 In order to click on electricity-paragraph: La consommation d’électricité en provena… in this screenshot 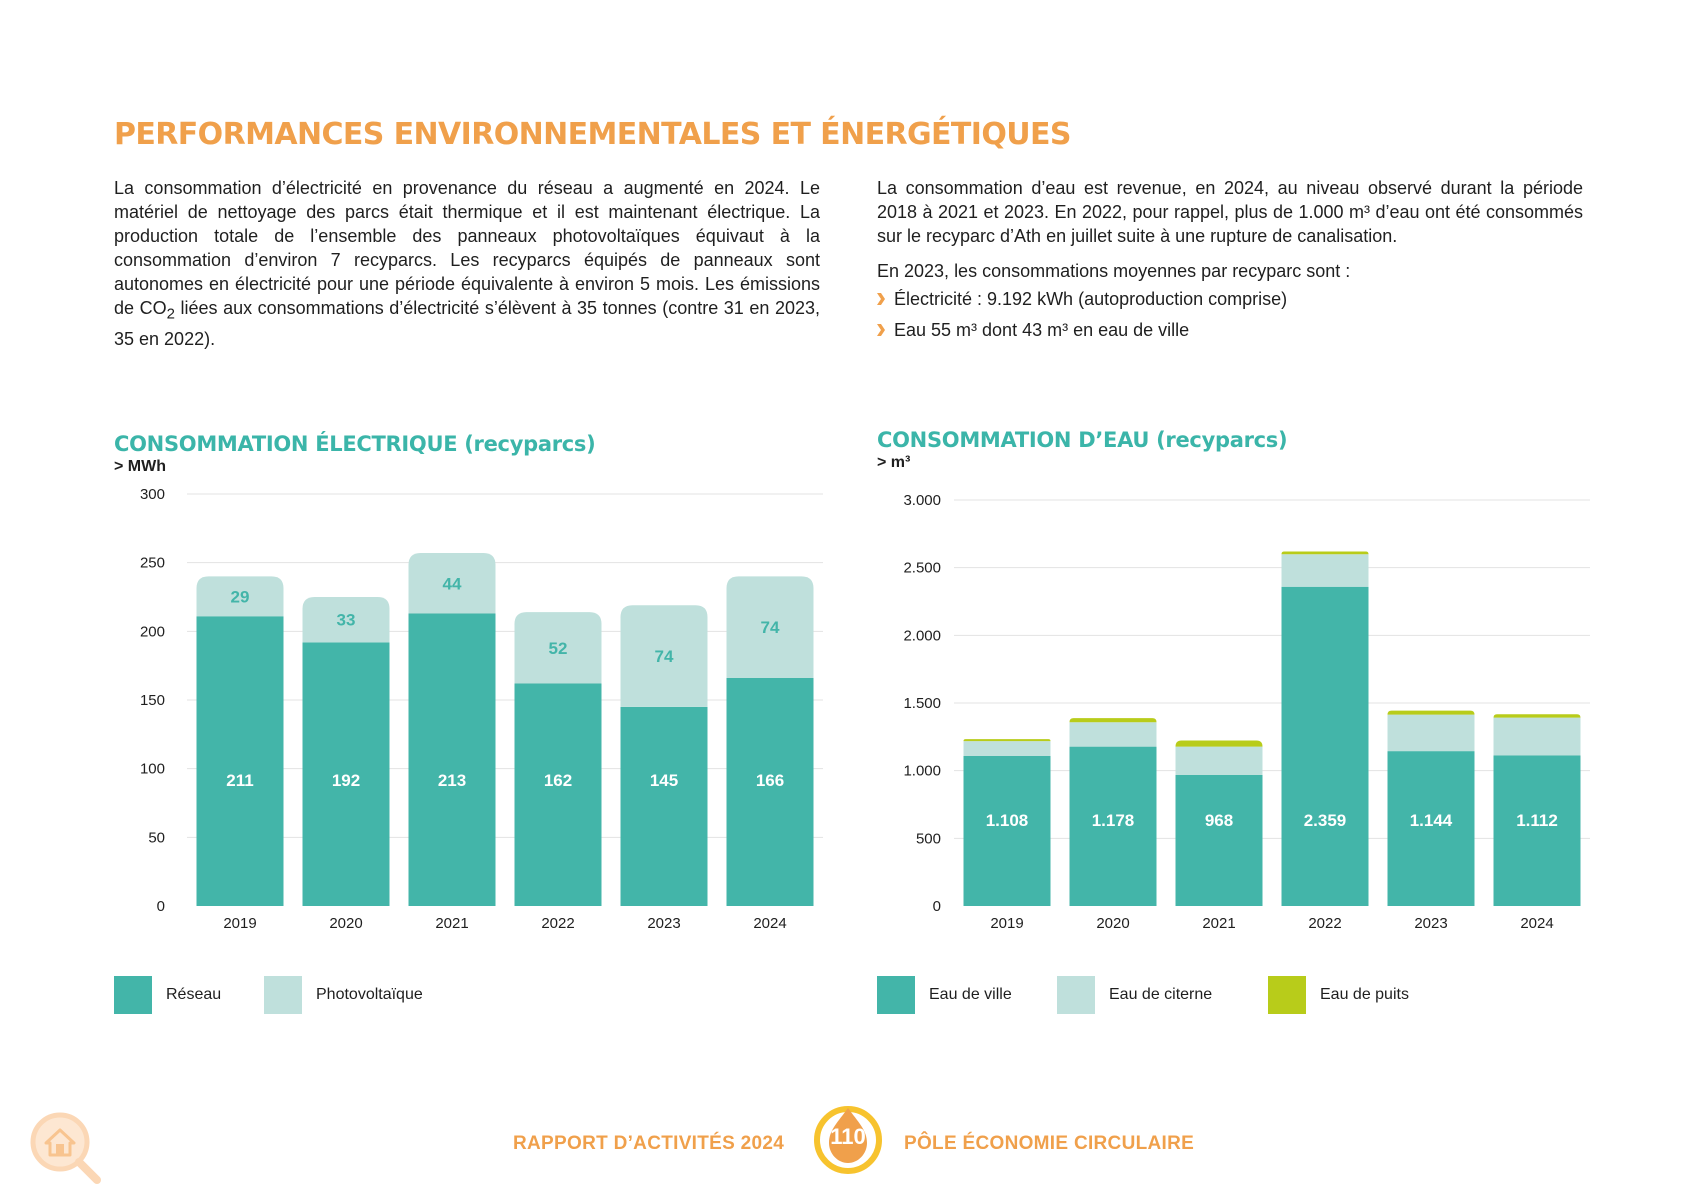, I will do `click(467, 263)`.